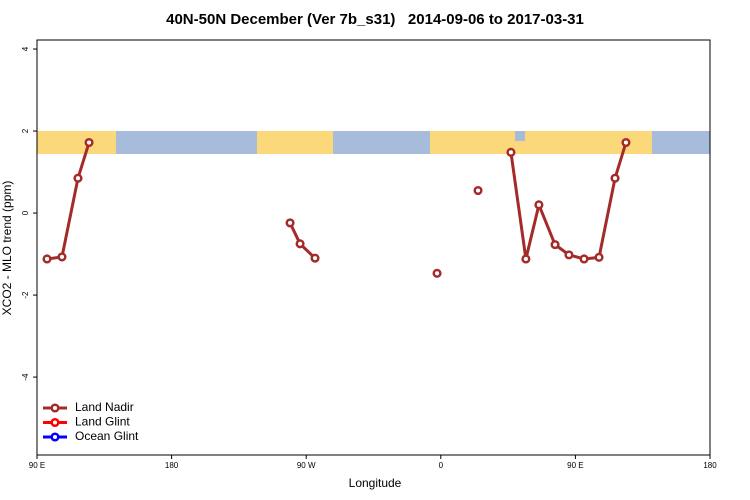  I want to click on map-band, so click(373, 142).